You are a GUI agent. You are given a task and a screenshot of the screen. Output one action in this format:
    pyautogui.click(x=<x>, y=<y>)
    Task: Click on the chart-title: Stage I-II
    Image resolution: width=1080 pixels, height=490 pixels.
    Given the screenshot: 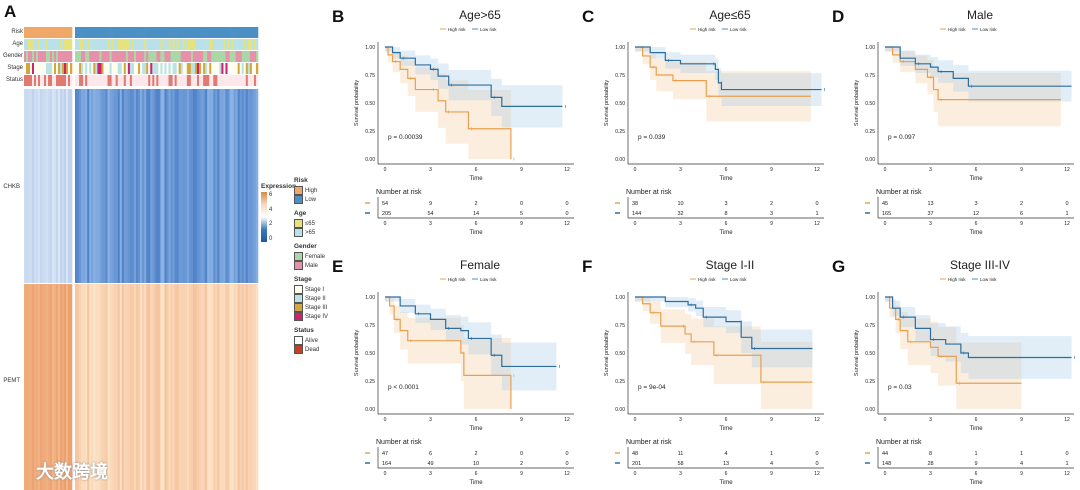 What is the action you would take?
    pyautogui.click(x=730, y=265)
    